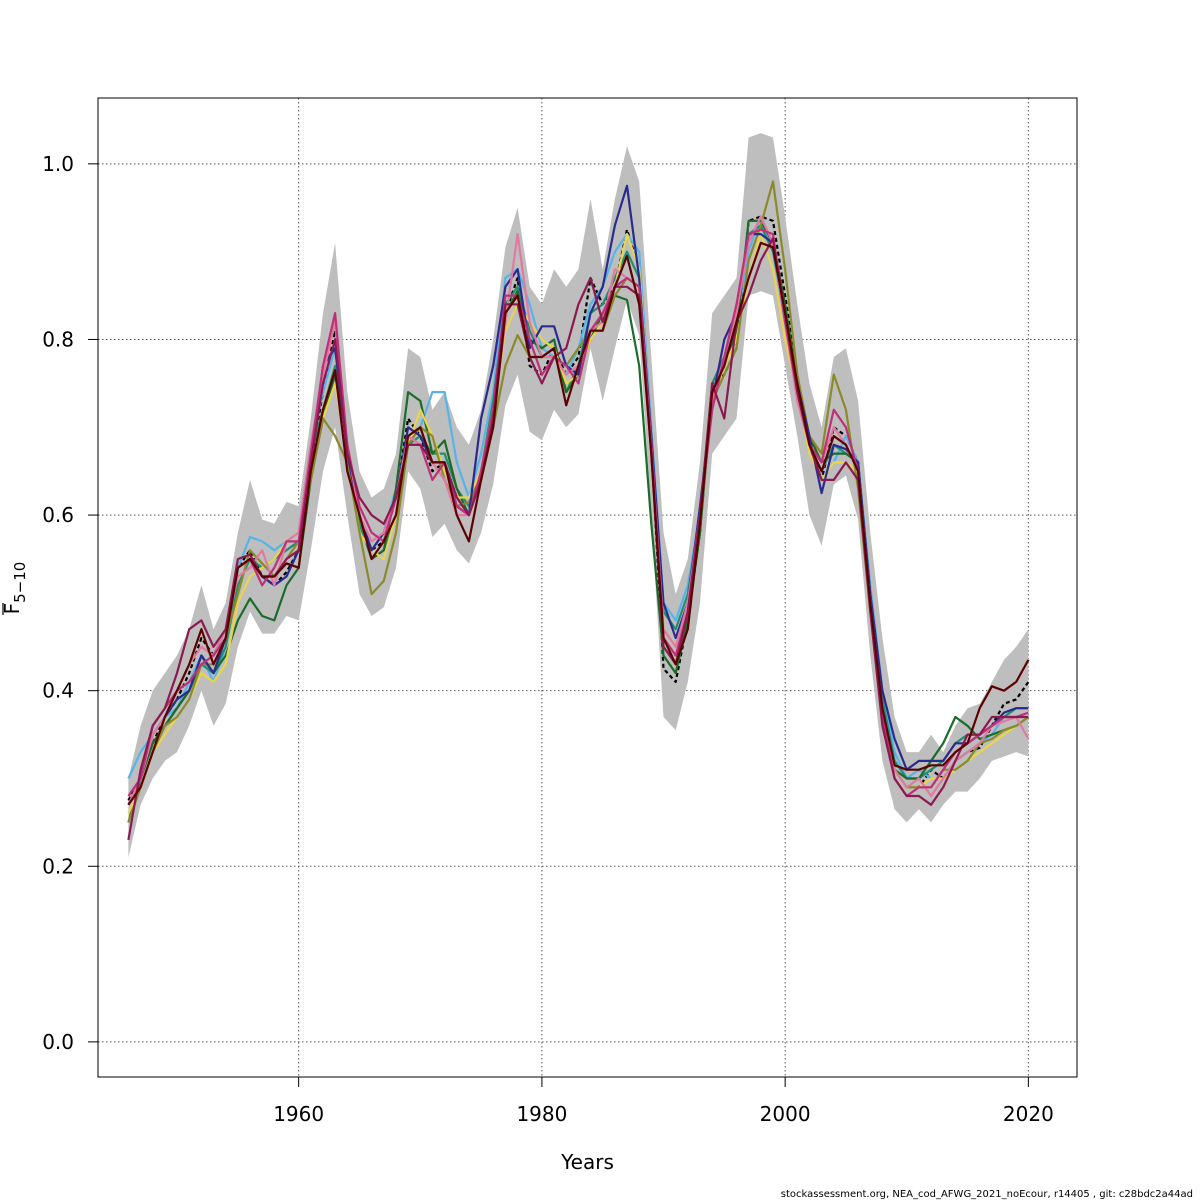  I want to click on x-tick-label: 1980, so click(541, 1114).